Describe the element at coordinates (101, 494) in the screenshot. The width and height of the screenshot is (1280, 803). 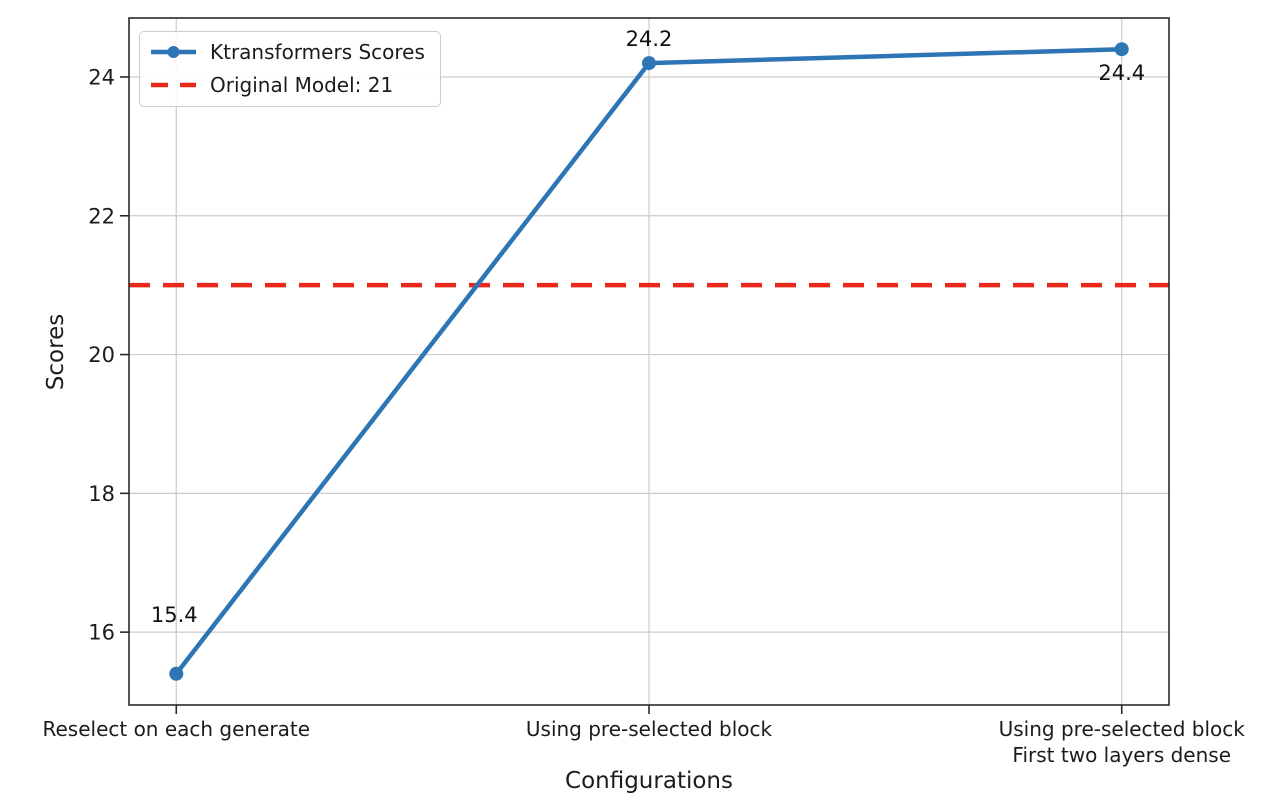
I see `y-tick-label: 18` at that location.